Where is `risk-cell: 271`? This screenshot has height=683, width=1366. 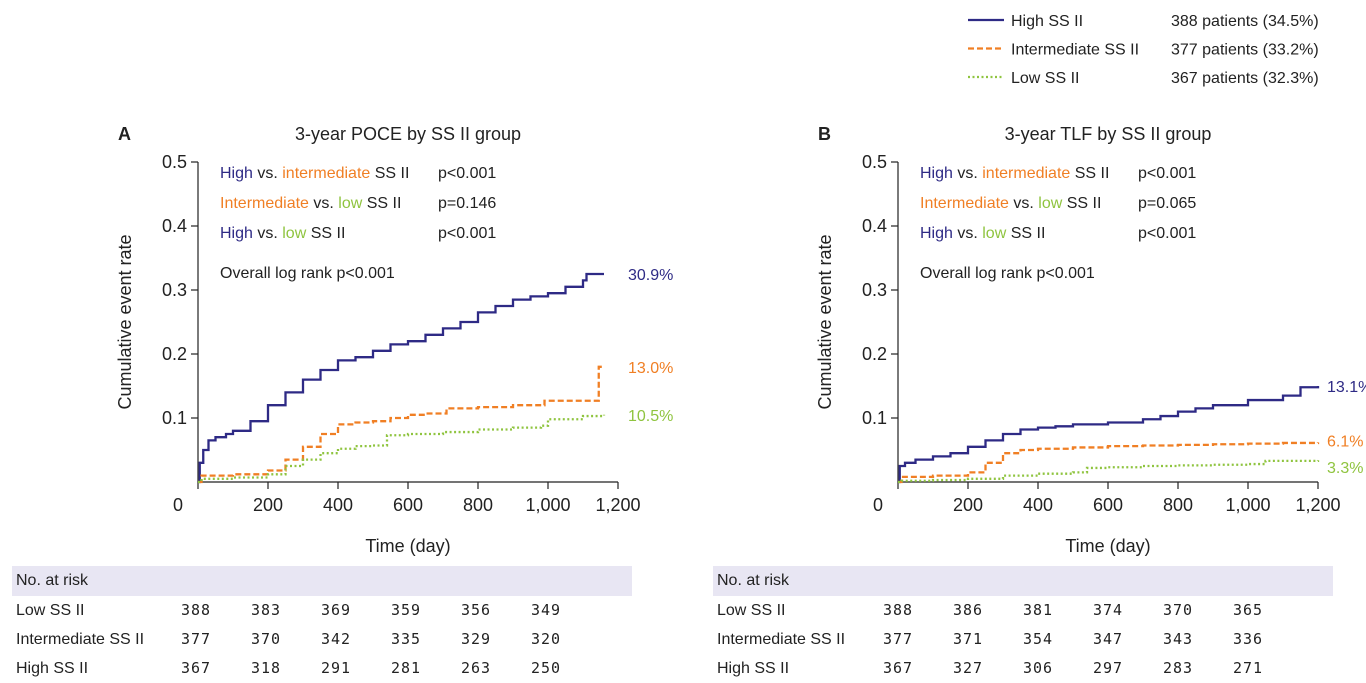 risk-cell: 271 is located at coordinates (1248, 668).